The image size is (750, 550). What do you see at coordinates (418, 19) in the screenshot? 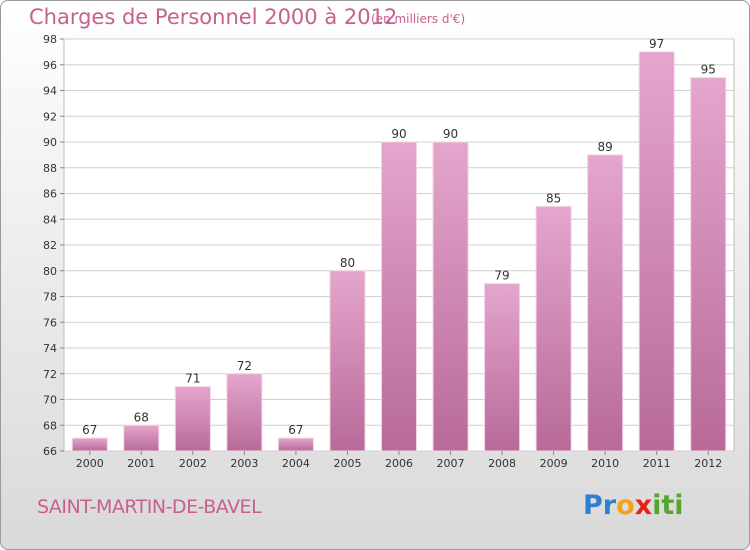
I see `chart-subtitle: (en milliers d'€)` at bounding box center [418, 19].